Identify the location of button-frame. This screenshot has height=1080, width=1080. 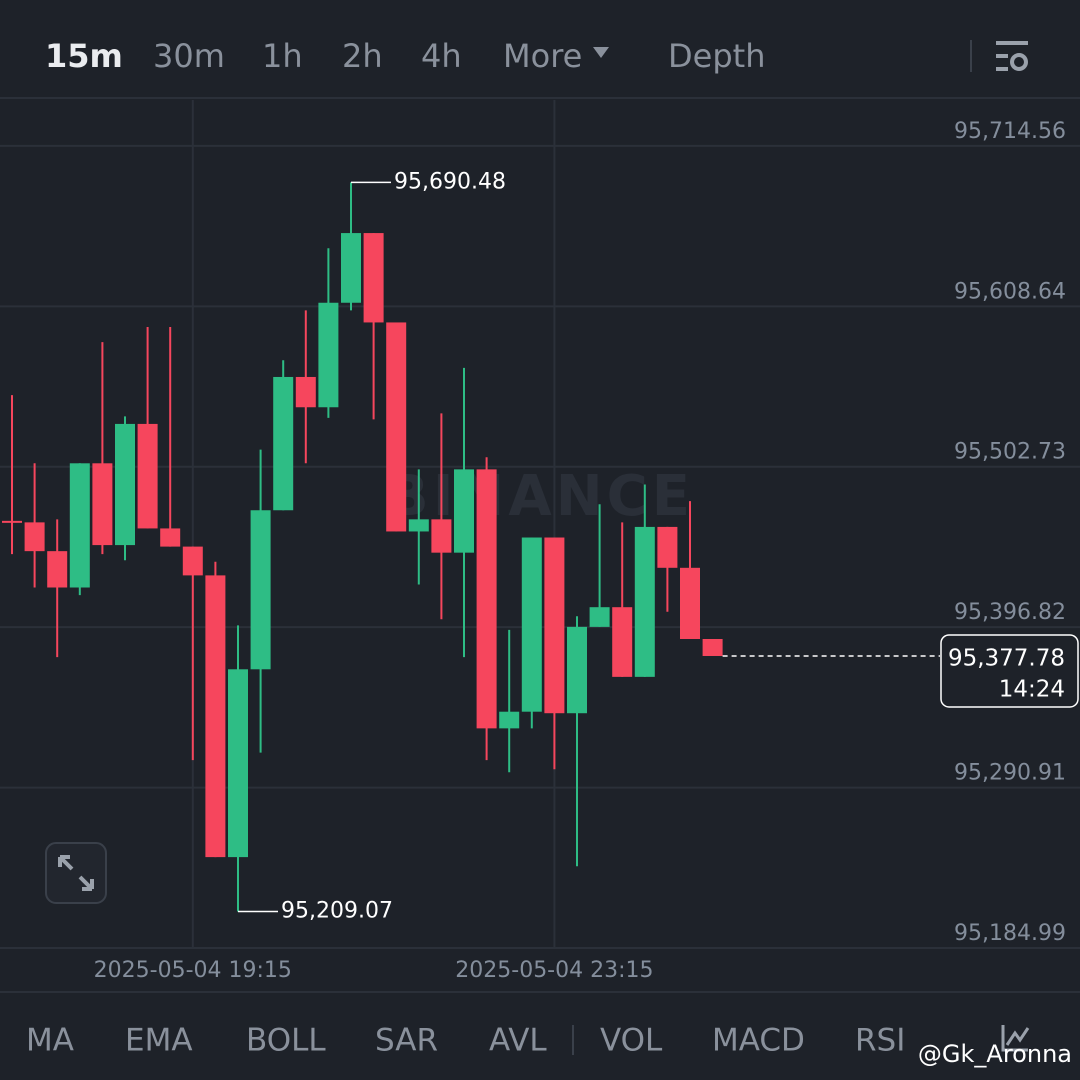
(76, 873).